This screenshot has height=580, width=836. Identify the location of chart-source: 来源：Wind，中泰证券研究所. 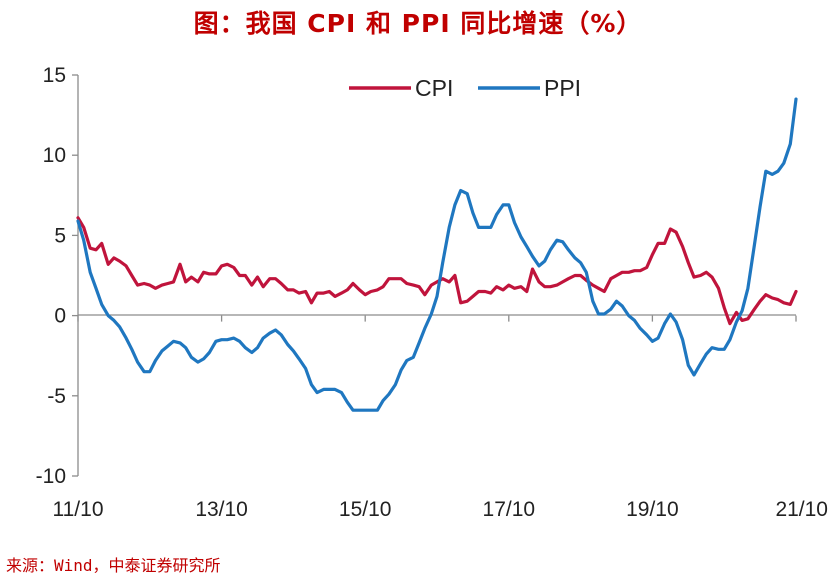
(113, 565).